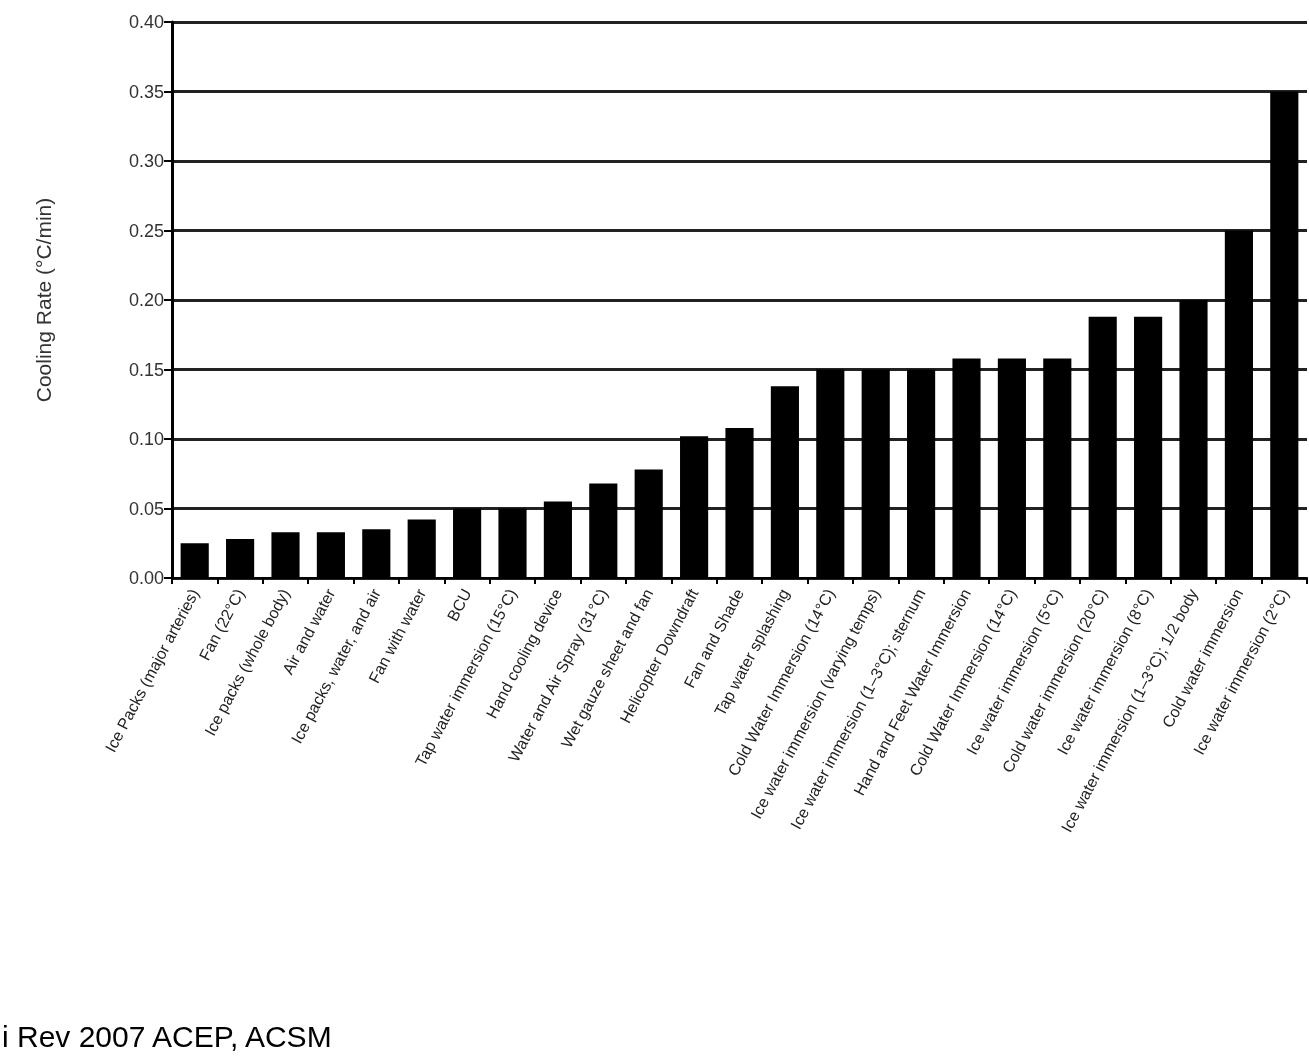  I want to click on y-tick-label: 0.20, so click(146, 300).